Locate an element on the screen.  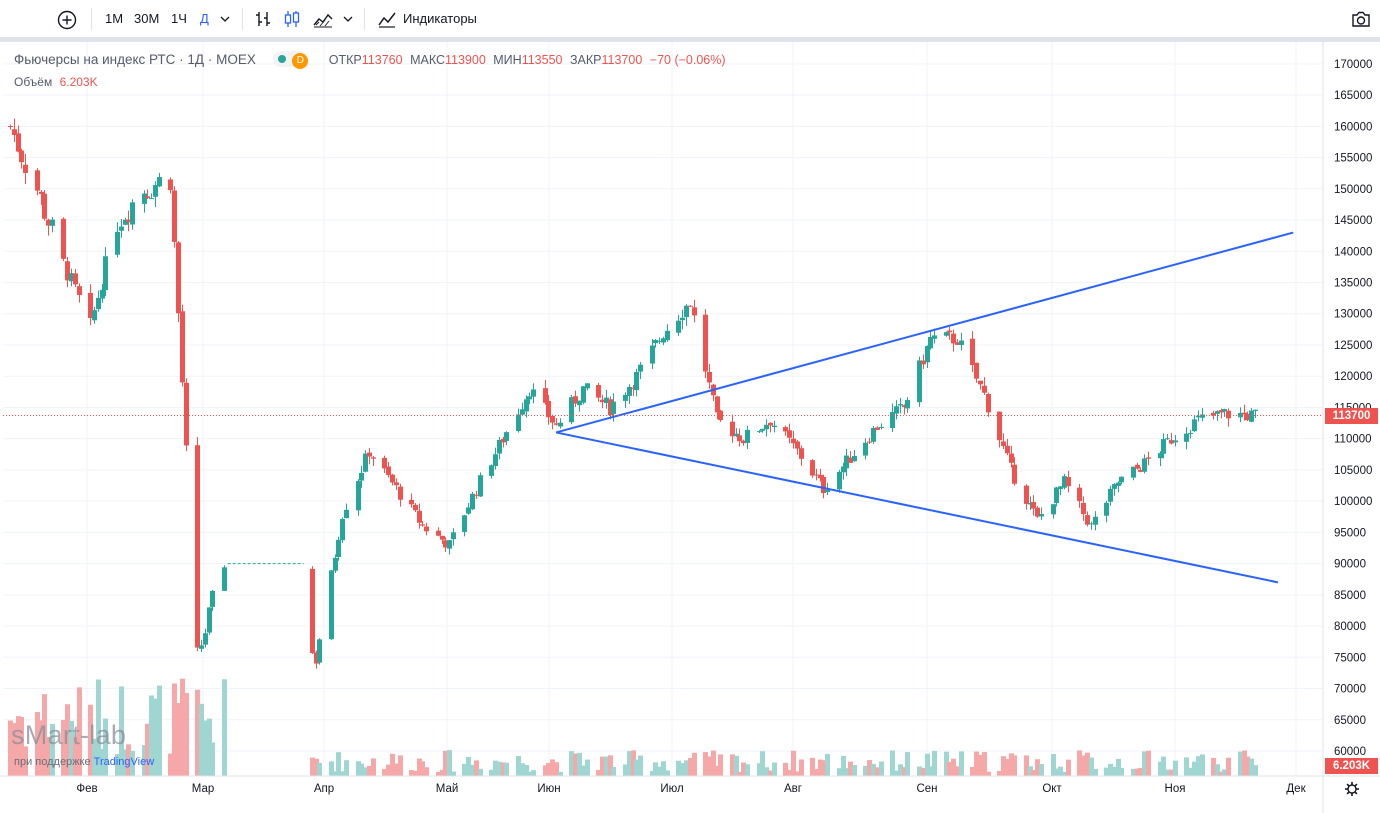
y-tick-label: 135000 is located at coordinates (1353, 284).